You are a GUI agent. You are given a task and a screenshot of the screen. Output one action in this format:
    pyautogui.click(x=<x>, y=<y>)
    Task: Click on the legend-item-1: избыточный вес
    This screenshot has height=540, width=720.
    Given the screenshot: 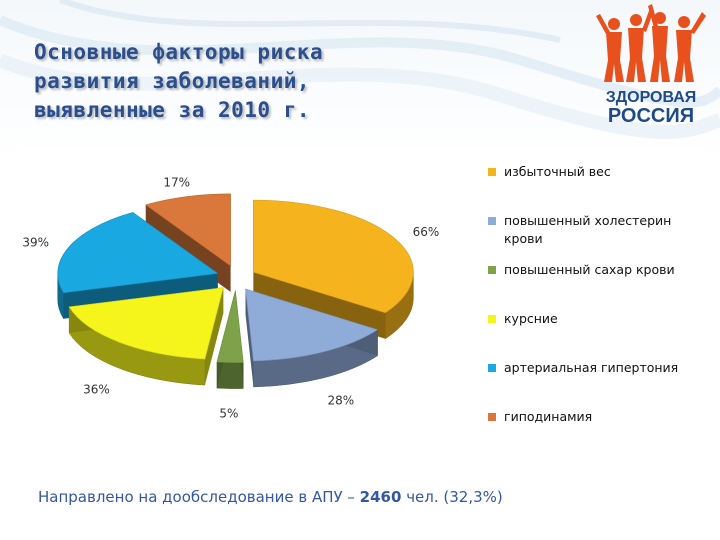 What is the action you would take?
    pyautogui.click(x=549, y=171)
    